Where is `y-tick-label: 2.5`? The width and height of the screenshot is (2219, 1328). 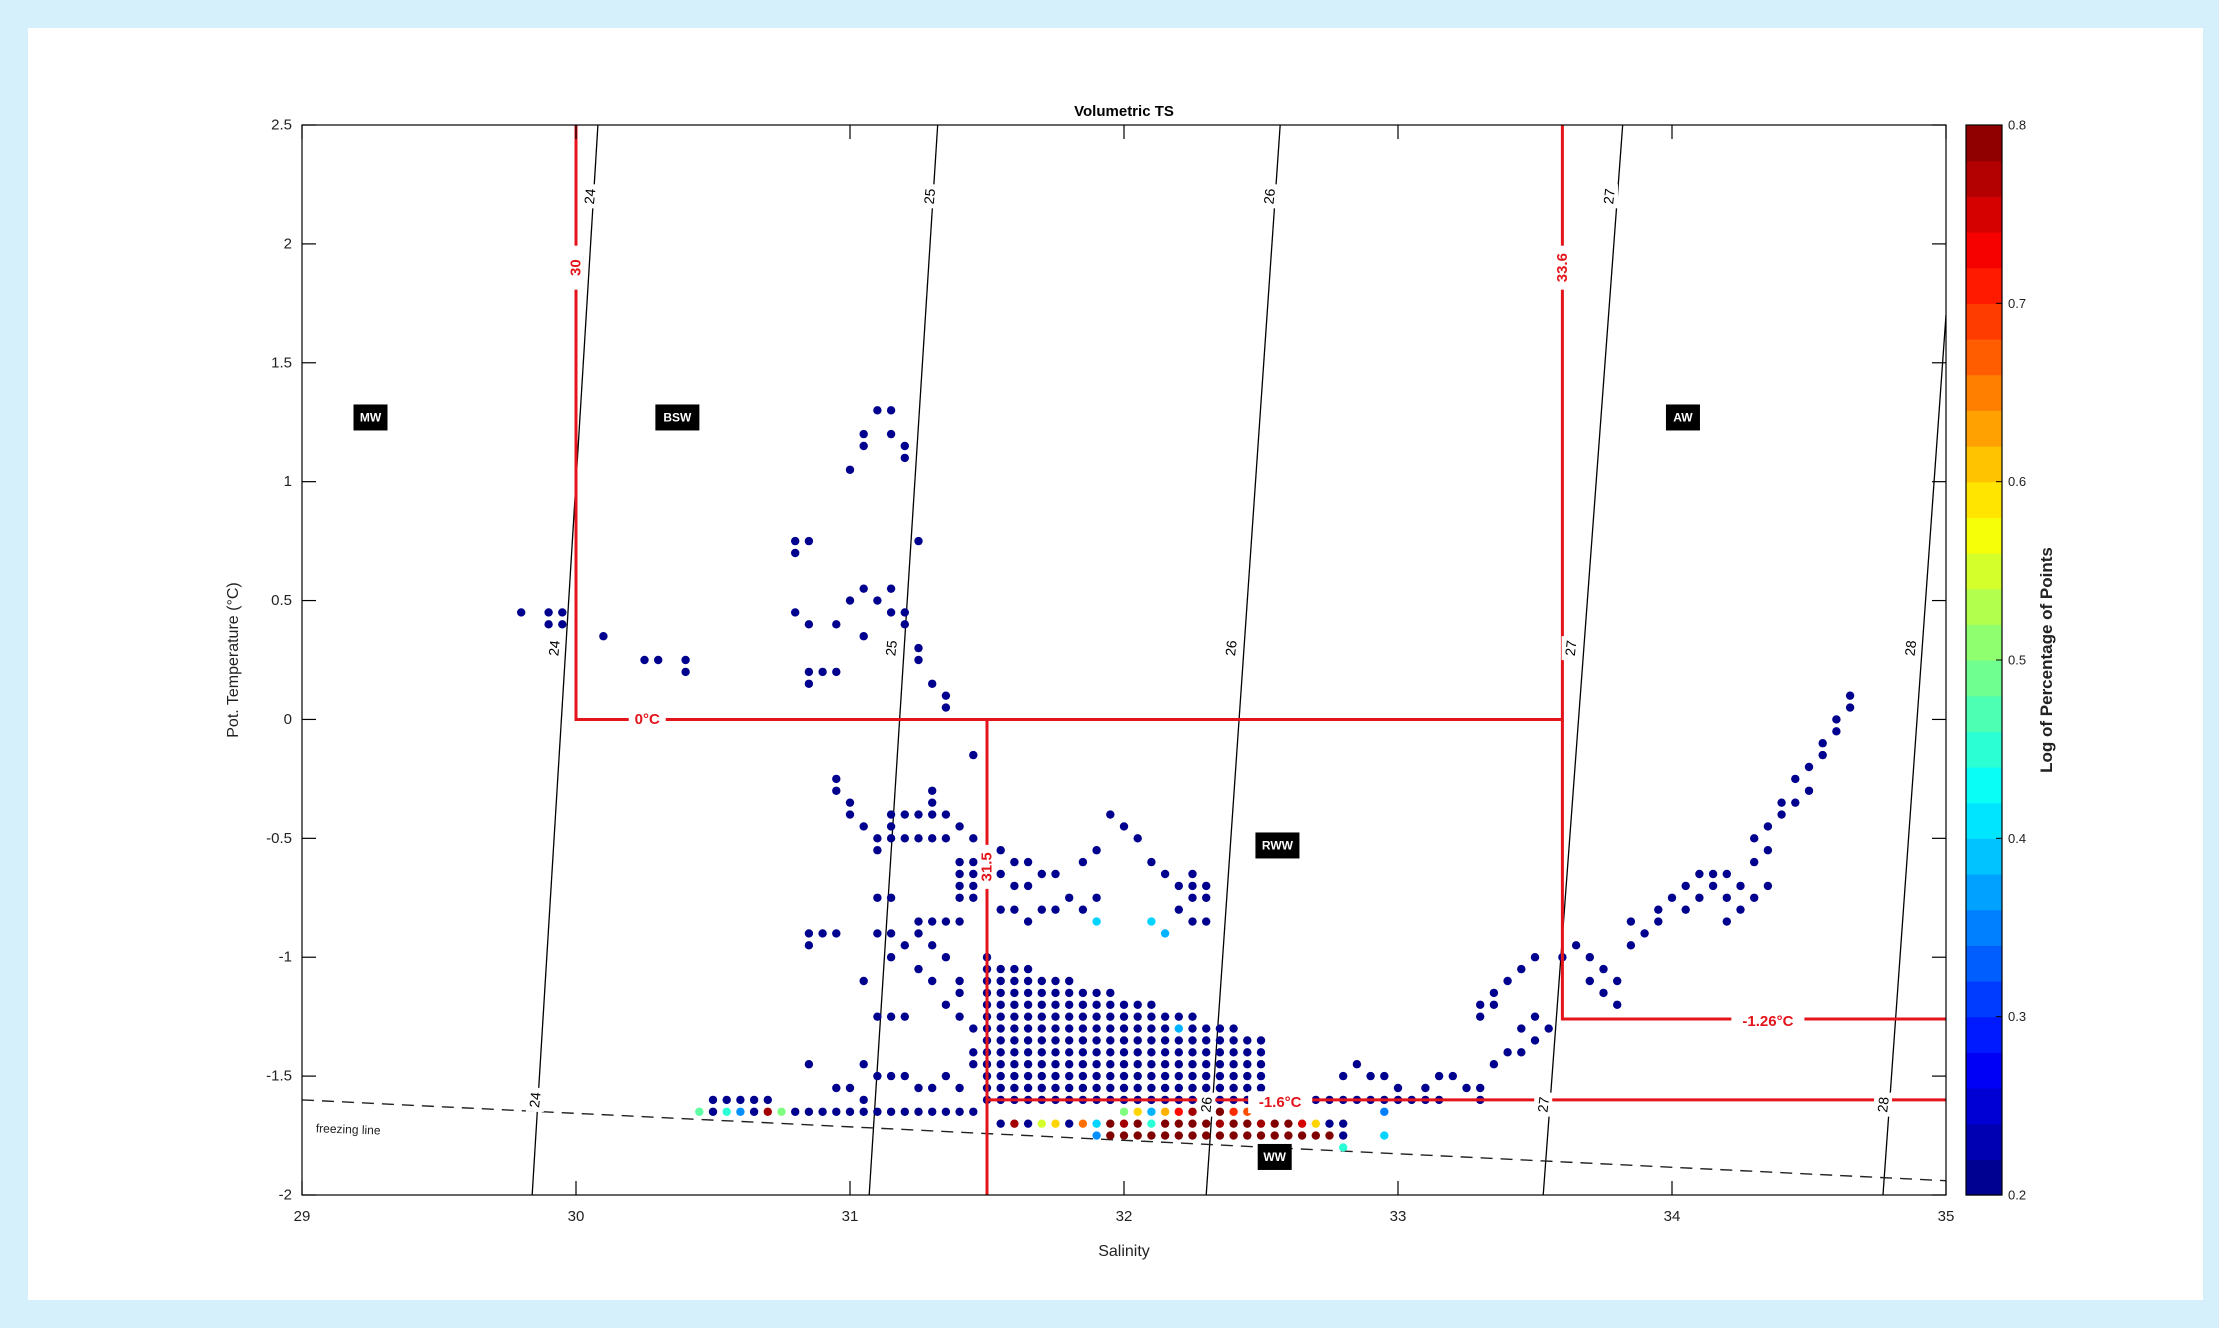 y-tick-label: 2.5 is located at coordinates (281, 125).